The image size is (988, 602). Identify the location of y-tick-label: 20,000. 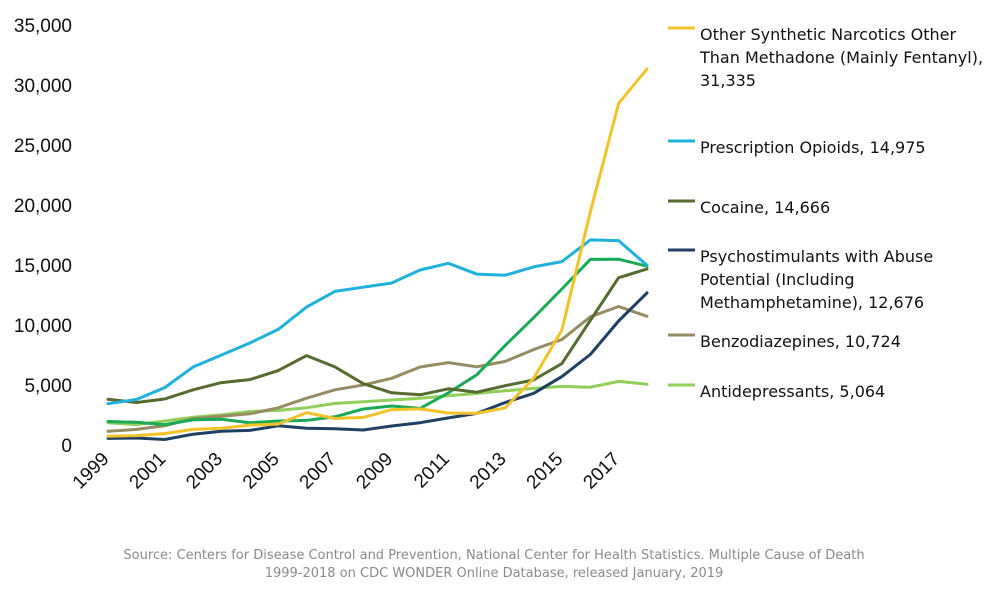
(43, 206).